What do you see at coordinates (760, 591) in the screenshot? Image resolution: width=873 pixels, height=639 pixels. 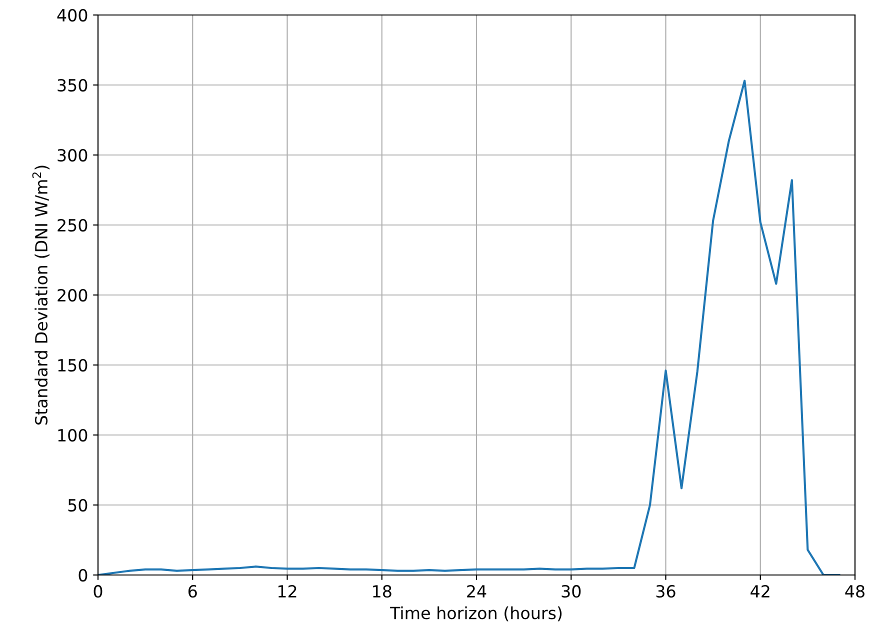 I see `x-tick-label: 42` at bounding box center [760, 591].